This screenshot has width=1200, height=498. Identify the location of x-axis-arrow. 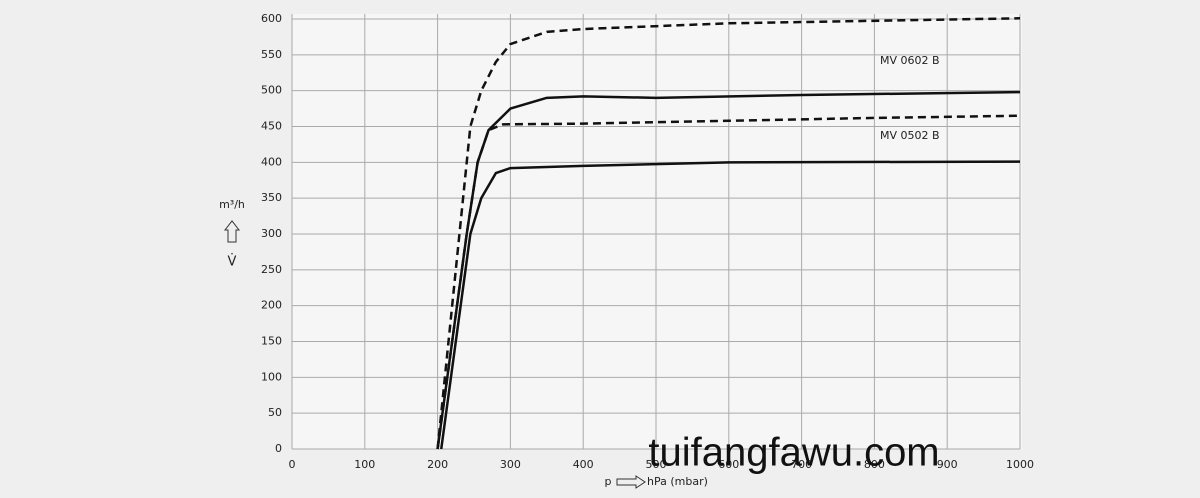
(631, 482).